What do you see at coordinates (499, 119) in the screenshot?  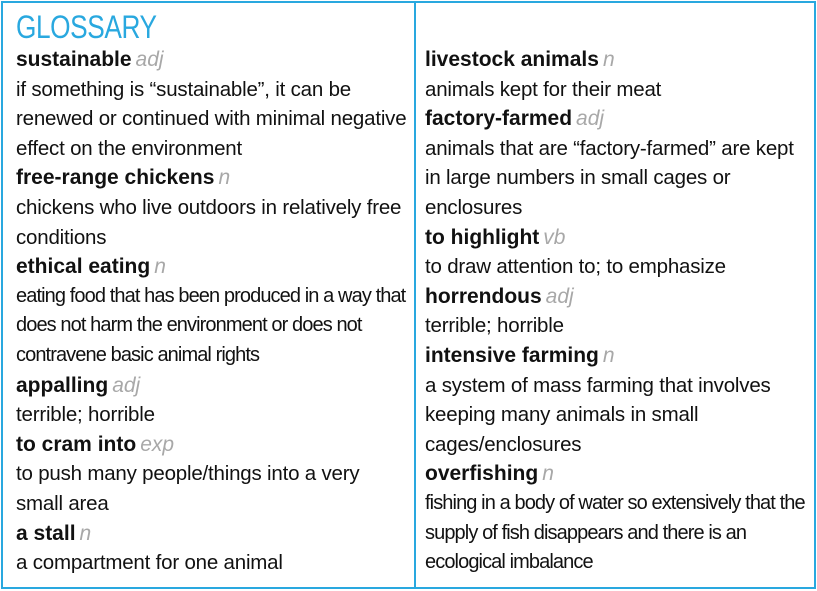 I see `glossary-term: factory-farmed` at bounding box center [499, 119].